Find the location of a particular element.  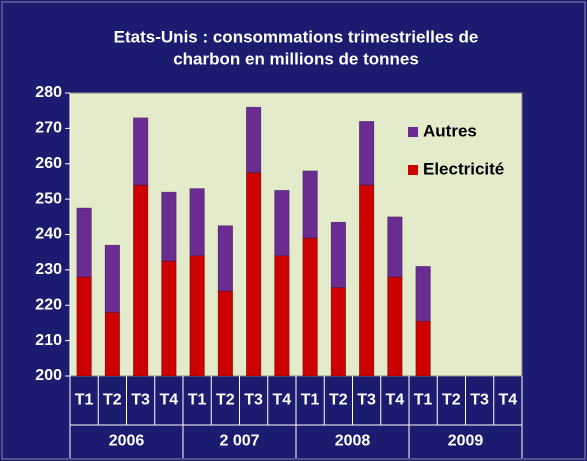

y-tick-label: 260 is located at coordinates (48, 163).